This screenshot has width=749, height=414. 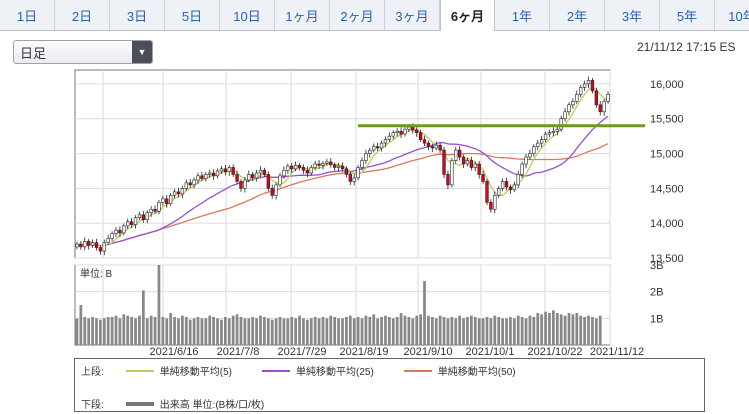 What do you see at coordinates (417, 370) in the screenshot?
I see `legend-ma50-swatch` at bounding box center [417, 370].